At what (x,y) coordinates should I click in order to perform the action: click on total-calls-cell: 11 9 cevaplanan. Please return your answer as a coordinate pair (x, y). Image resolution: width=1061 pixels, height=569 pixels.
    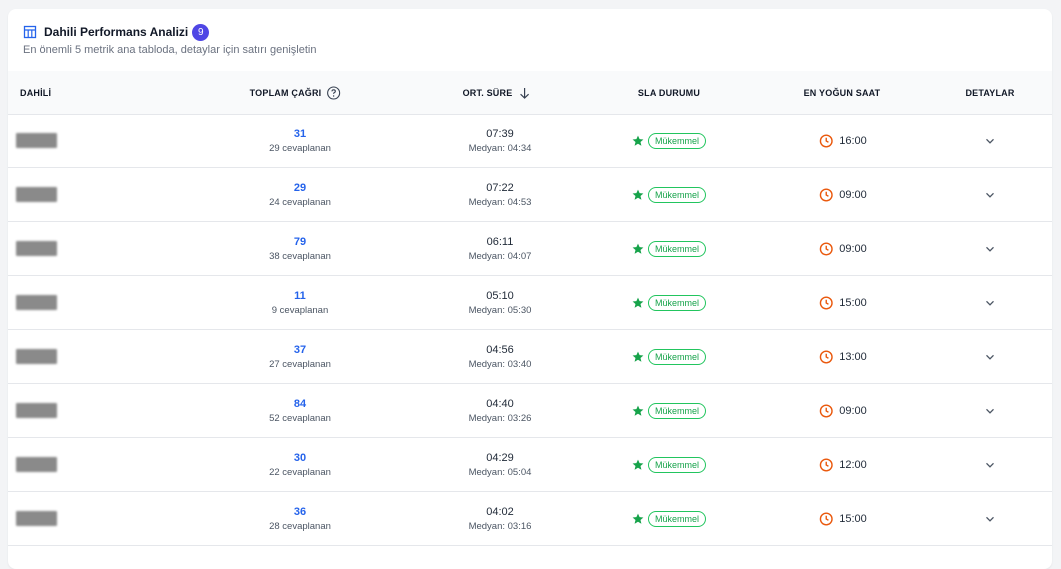
    Looking at the image, I should click on (300, 302).